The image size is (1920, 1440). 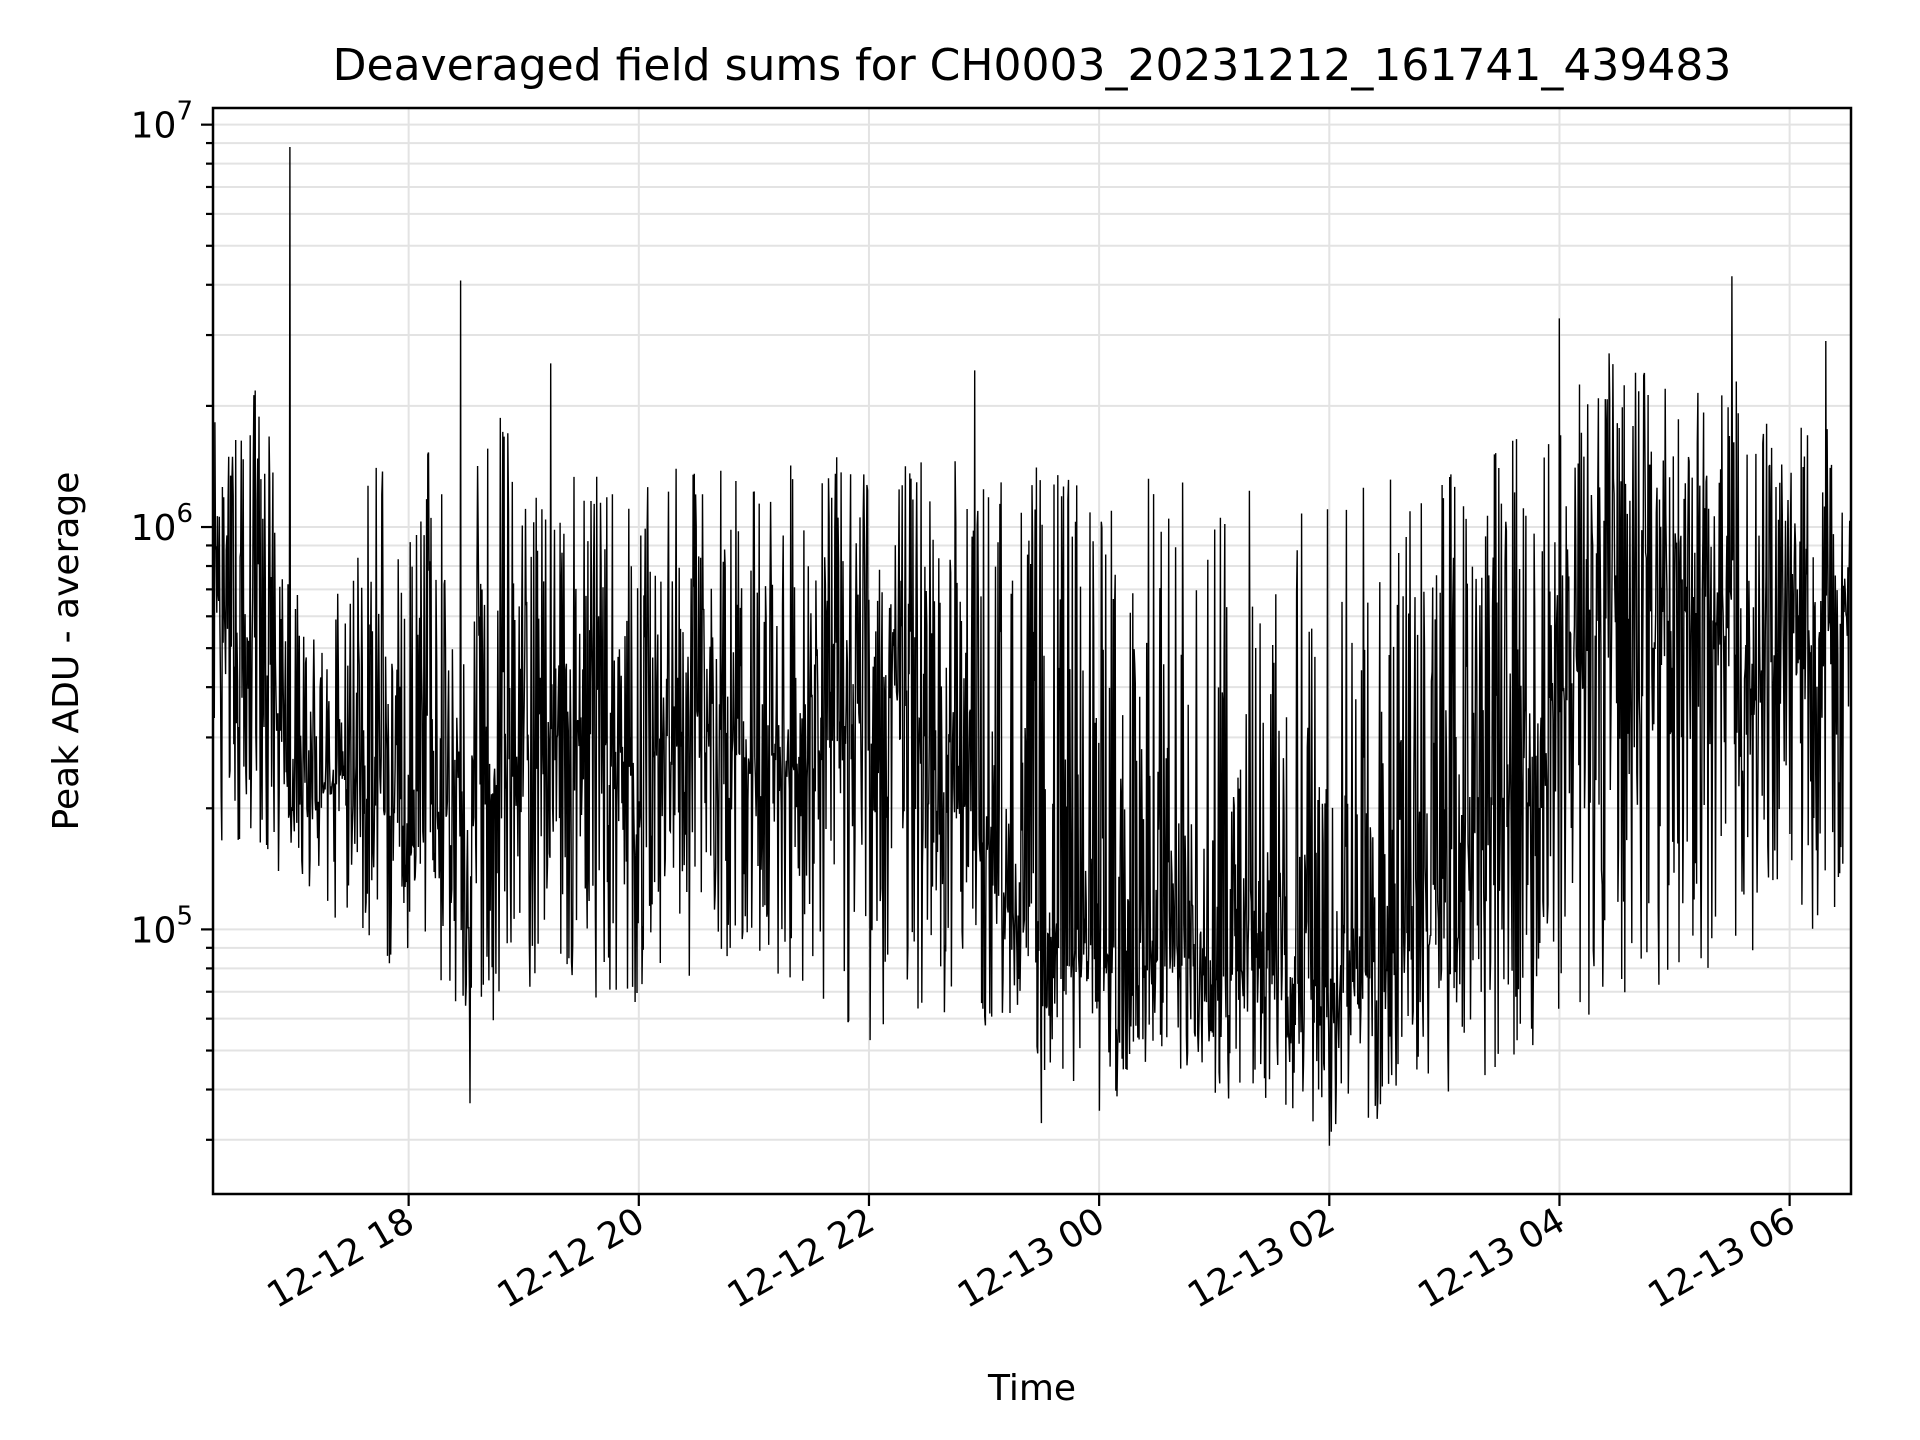 What do you see at coordinates (571, 1258) in the screenshot?
I see `x-tick-label: 12-12 20` at bounding box center [571, 1258].